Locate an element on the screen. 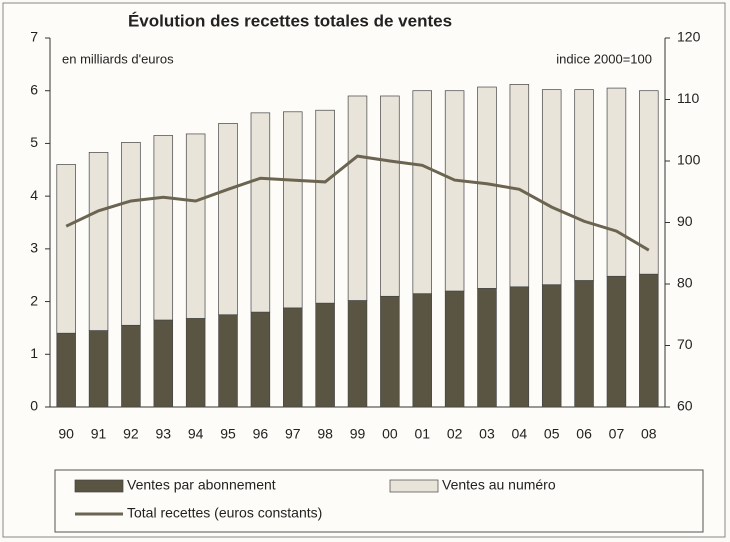  y2-tick-label: 60 is located at coordinates (685, 406).